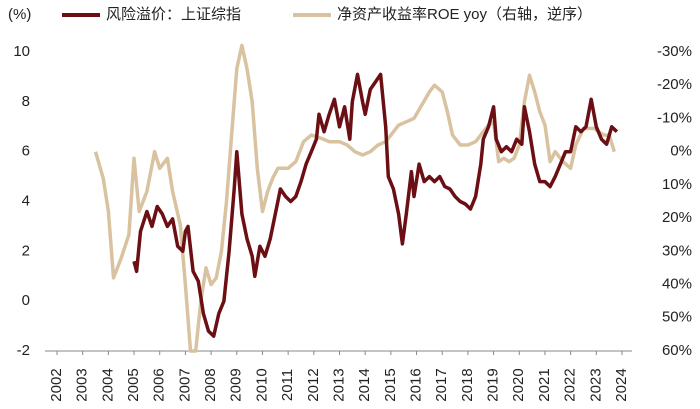 This screenshot has height=409, width=700. Describe the element at coordinates (674, 84) in the screenshot. I see `y2-tick-label: -20%` at that location.